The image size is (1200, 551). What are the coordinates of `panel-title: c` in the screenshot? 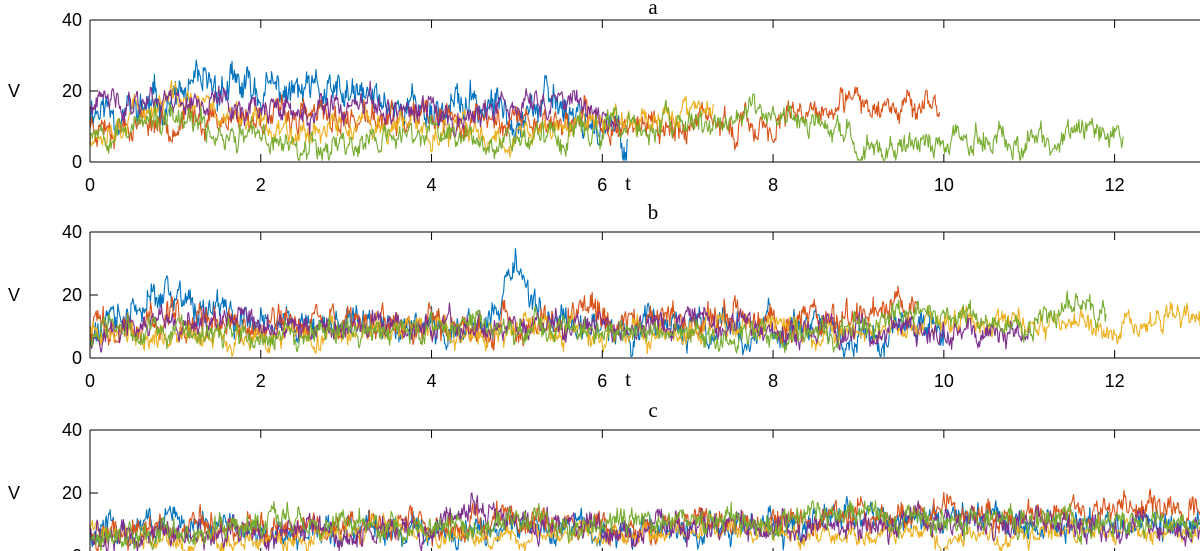 It's located at (652, 410).